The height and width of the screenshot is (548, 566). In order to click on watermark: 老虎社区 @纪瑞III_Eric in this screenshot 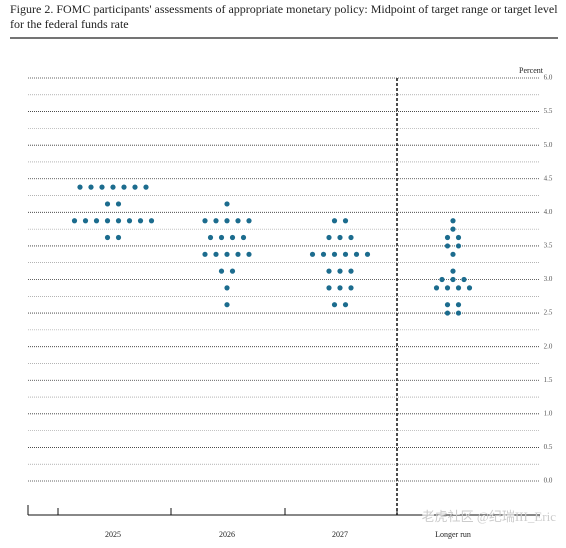, I will do `click(489, 516)`.